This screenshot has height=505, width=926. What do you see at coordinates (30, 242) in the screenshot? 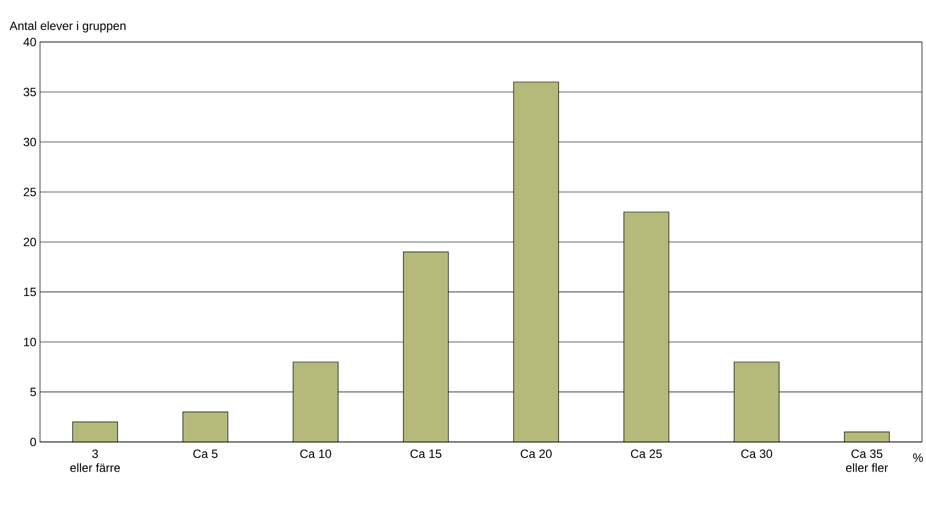
I see `y-tick-label: 20` at bounding box center [30, 242].